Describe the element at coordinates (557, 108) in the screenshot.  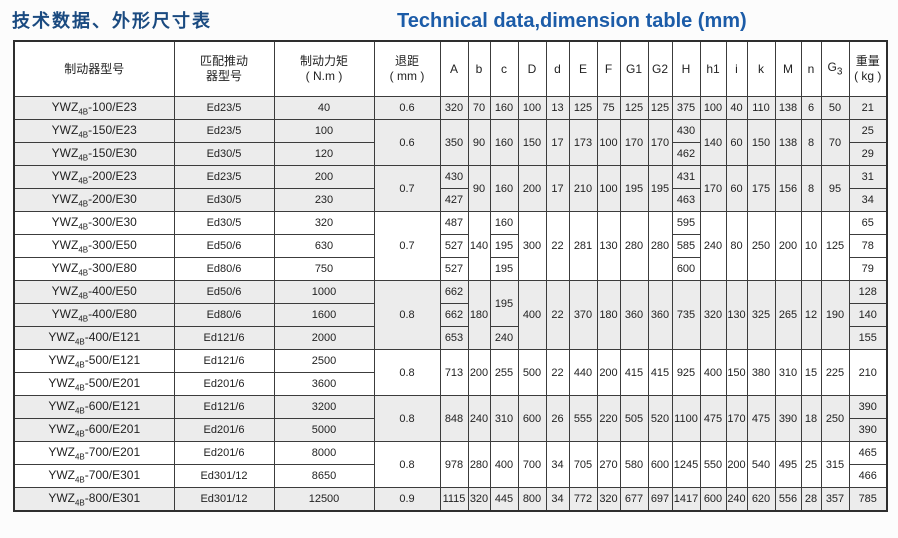
I see `table-cell: 13` at that location.